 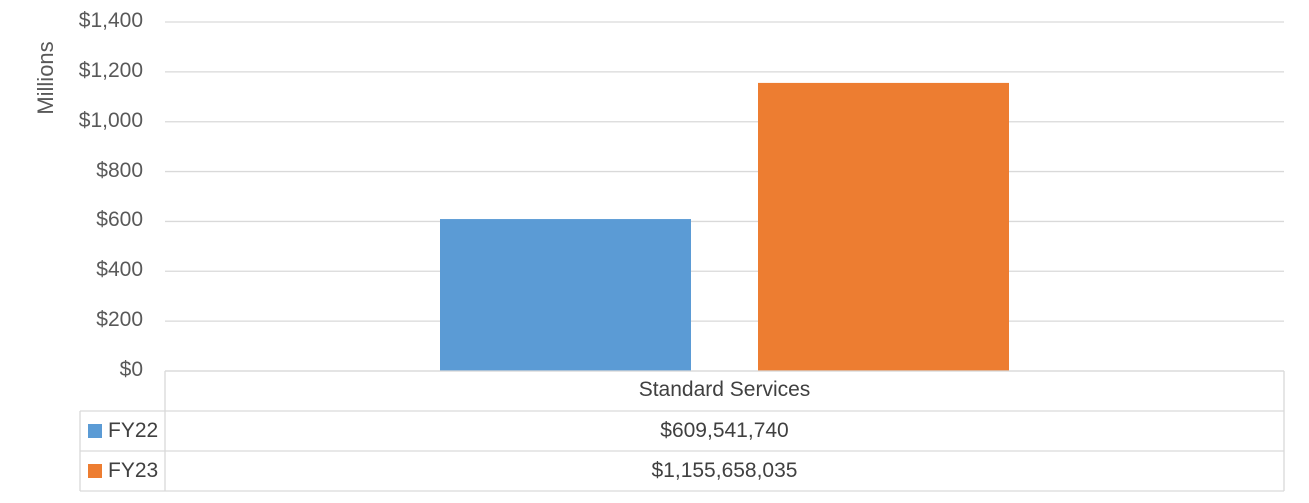 What do you see at coordinates (133, 430) in the screenshot?
I see `legend-label-fy22: FY22` at bounding box center [133, 430].